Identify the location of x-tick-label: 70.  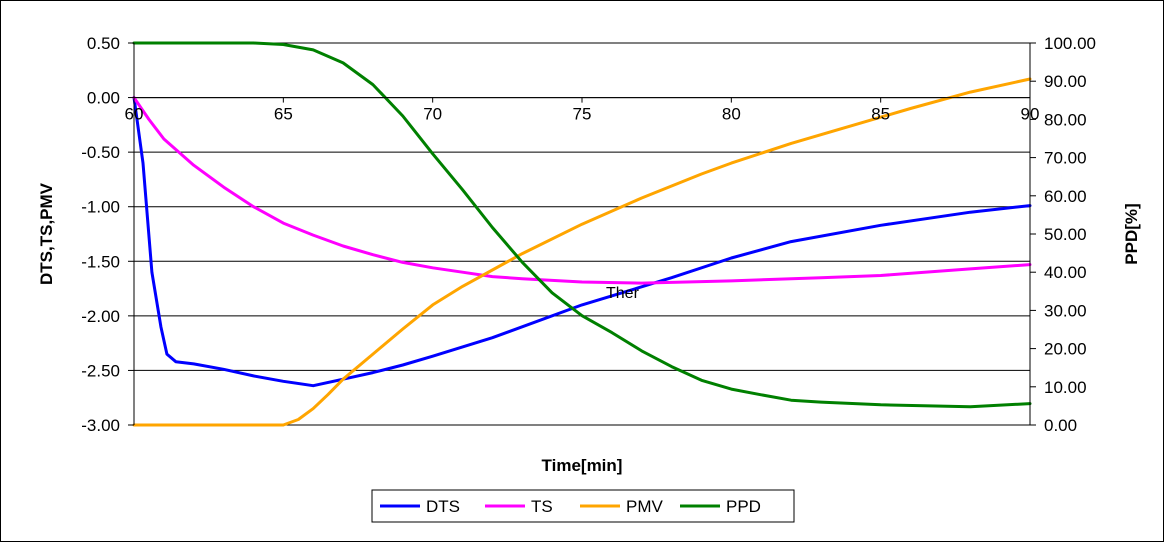
(432, 114).